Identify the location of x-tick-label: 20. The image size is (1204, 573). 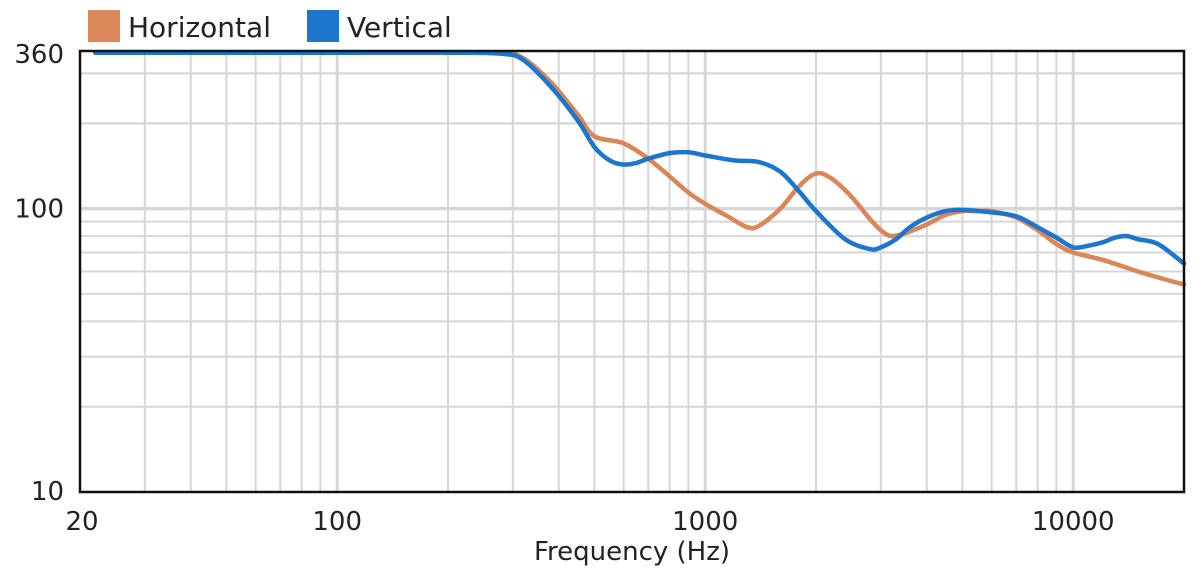
(81, 522).